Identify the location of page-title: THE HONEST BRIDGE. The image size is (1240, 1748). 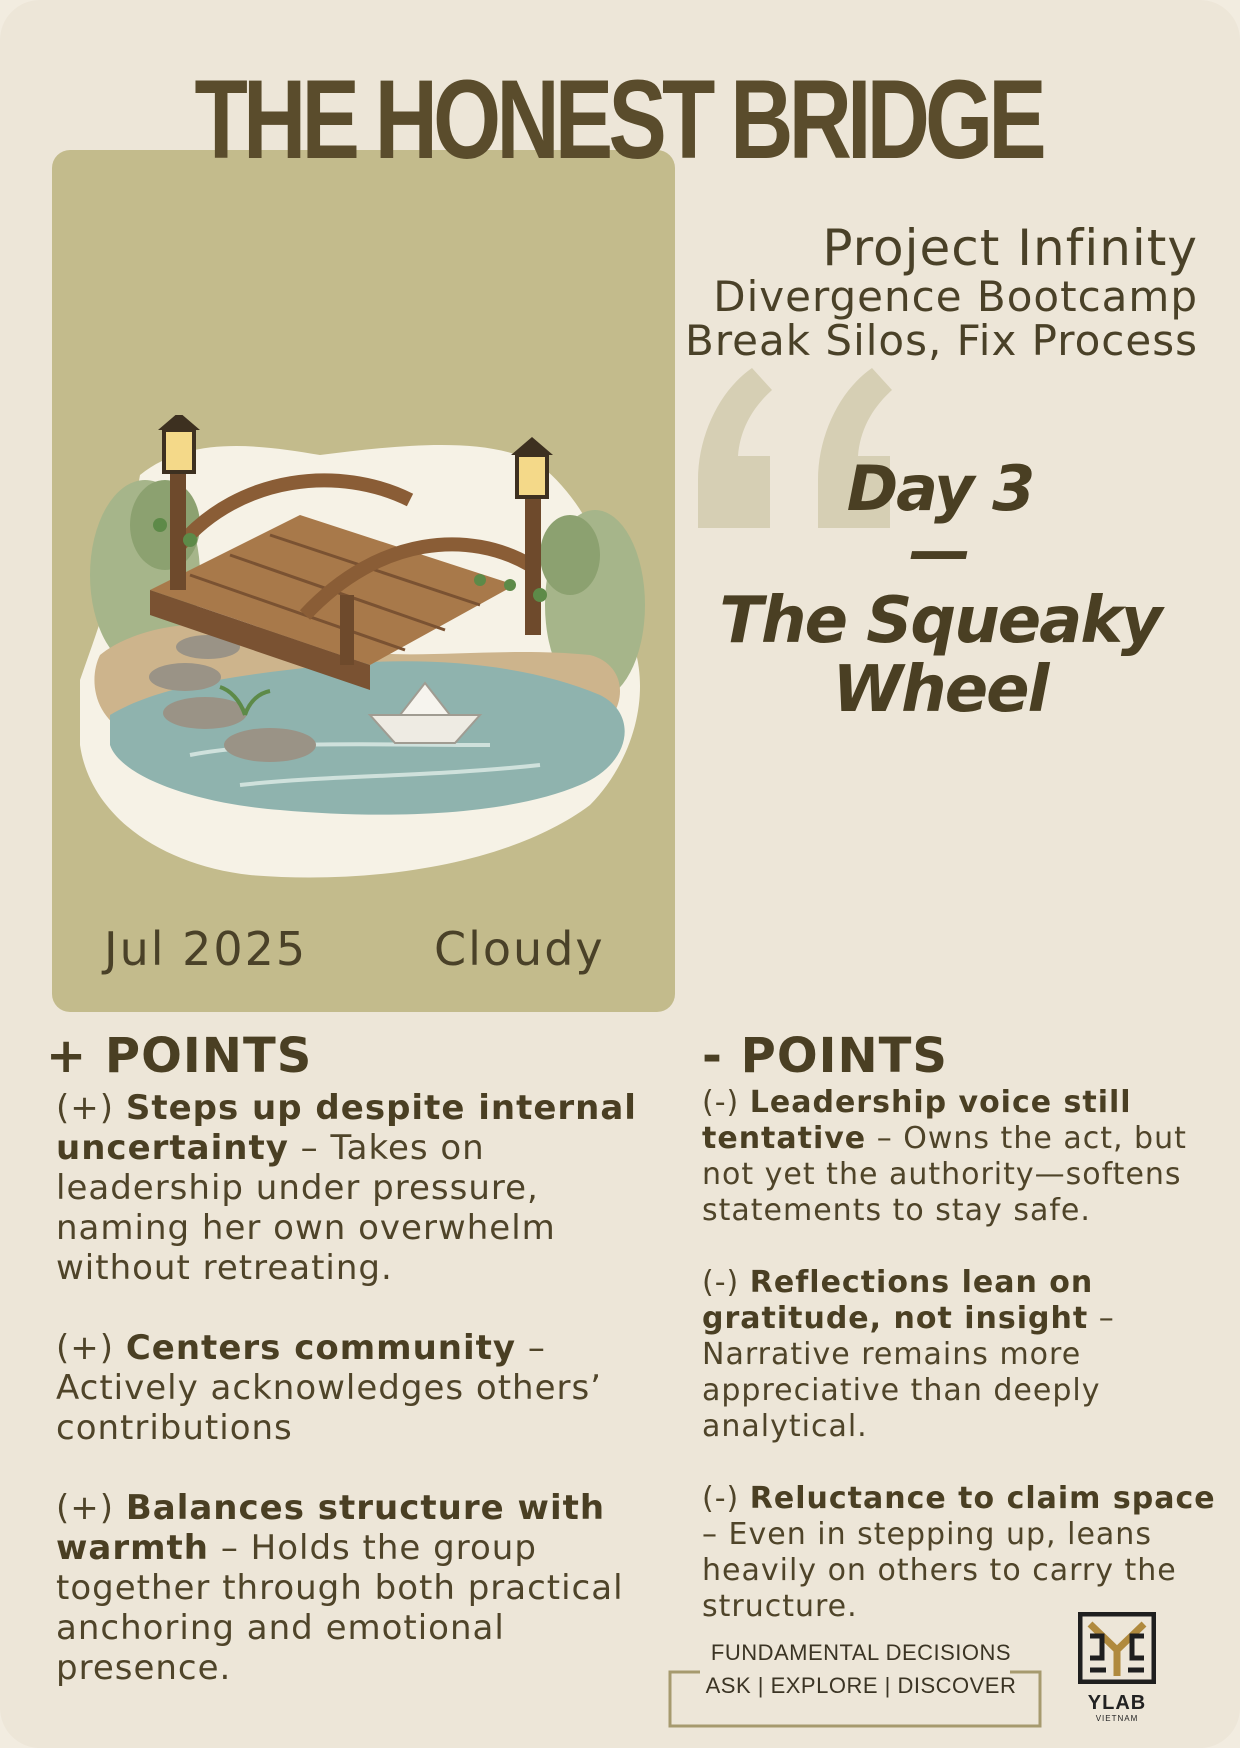
(620, 119).